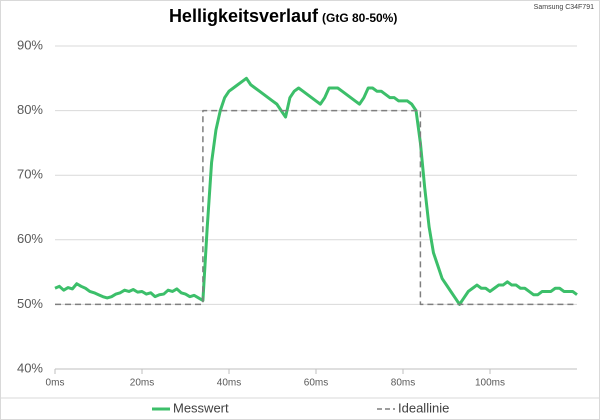 The image size is (600, 420). Describe the element at coordinates (403, 383) in the screenshot. I see `x-tick-label: 80ms` at that location.